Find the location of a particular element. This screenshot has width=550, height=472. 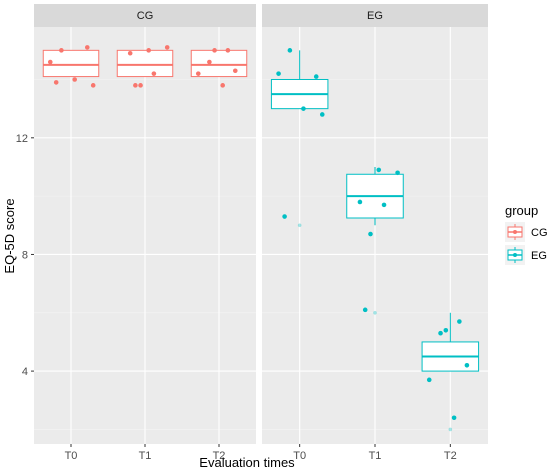

y-tick-label: 12 is located at coordinates (22, 139).